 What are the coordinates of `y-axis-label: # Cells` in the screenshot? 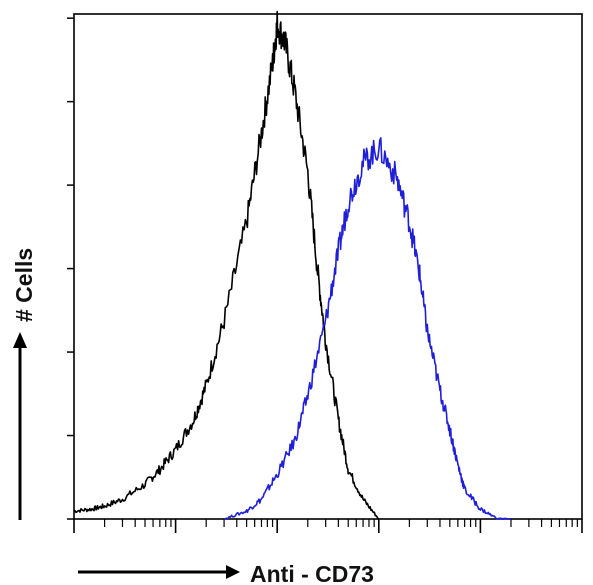 It's located at (24, 285).